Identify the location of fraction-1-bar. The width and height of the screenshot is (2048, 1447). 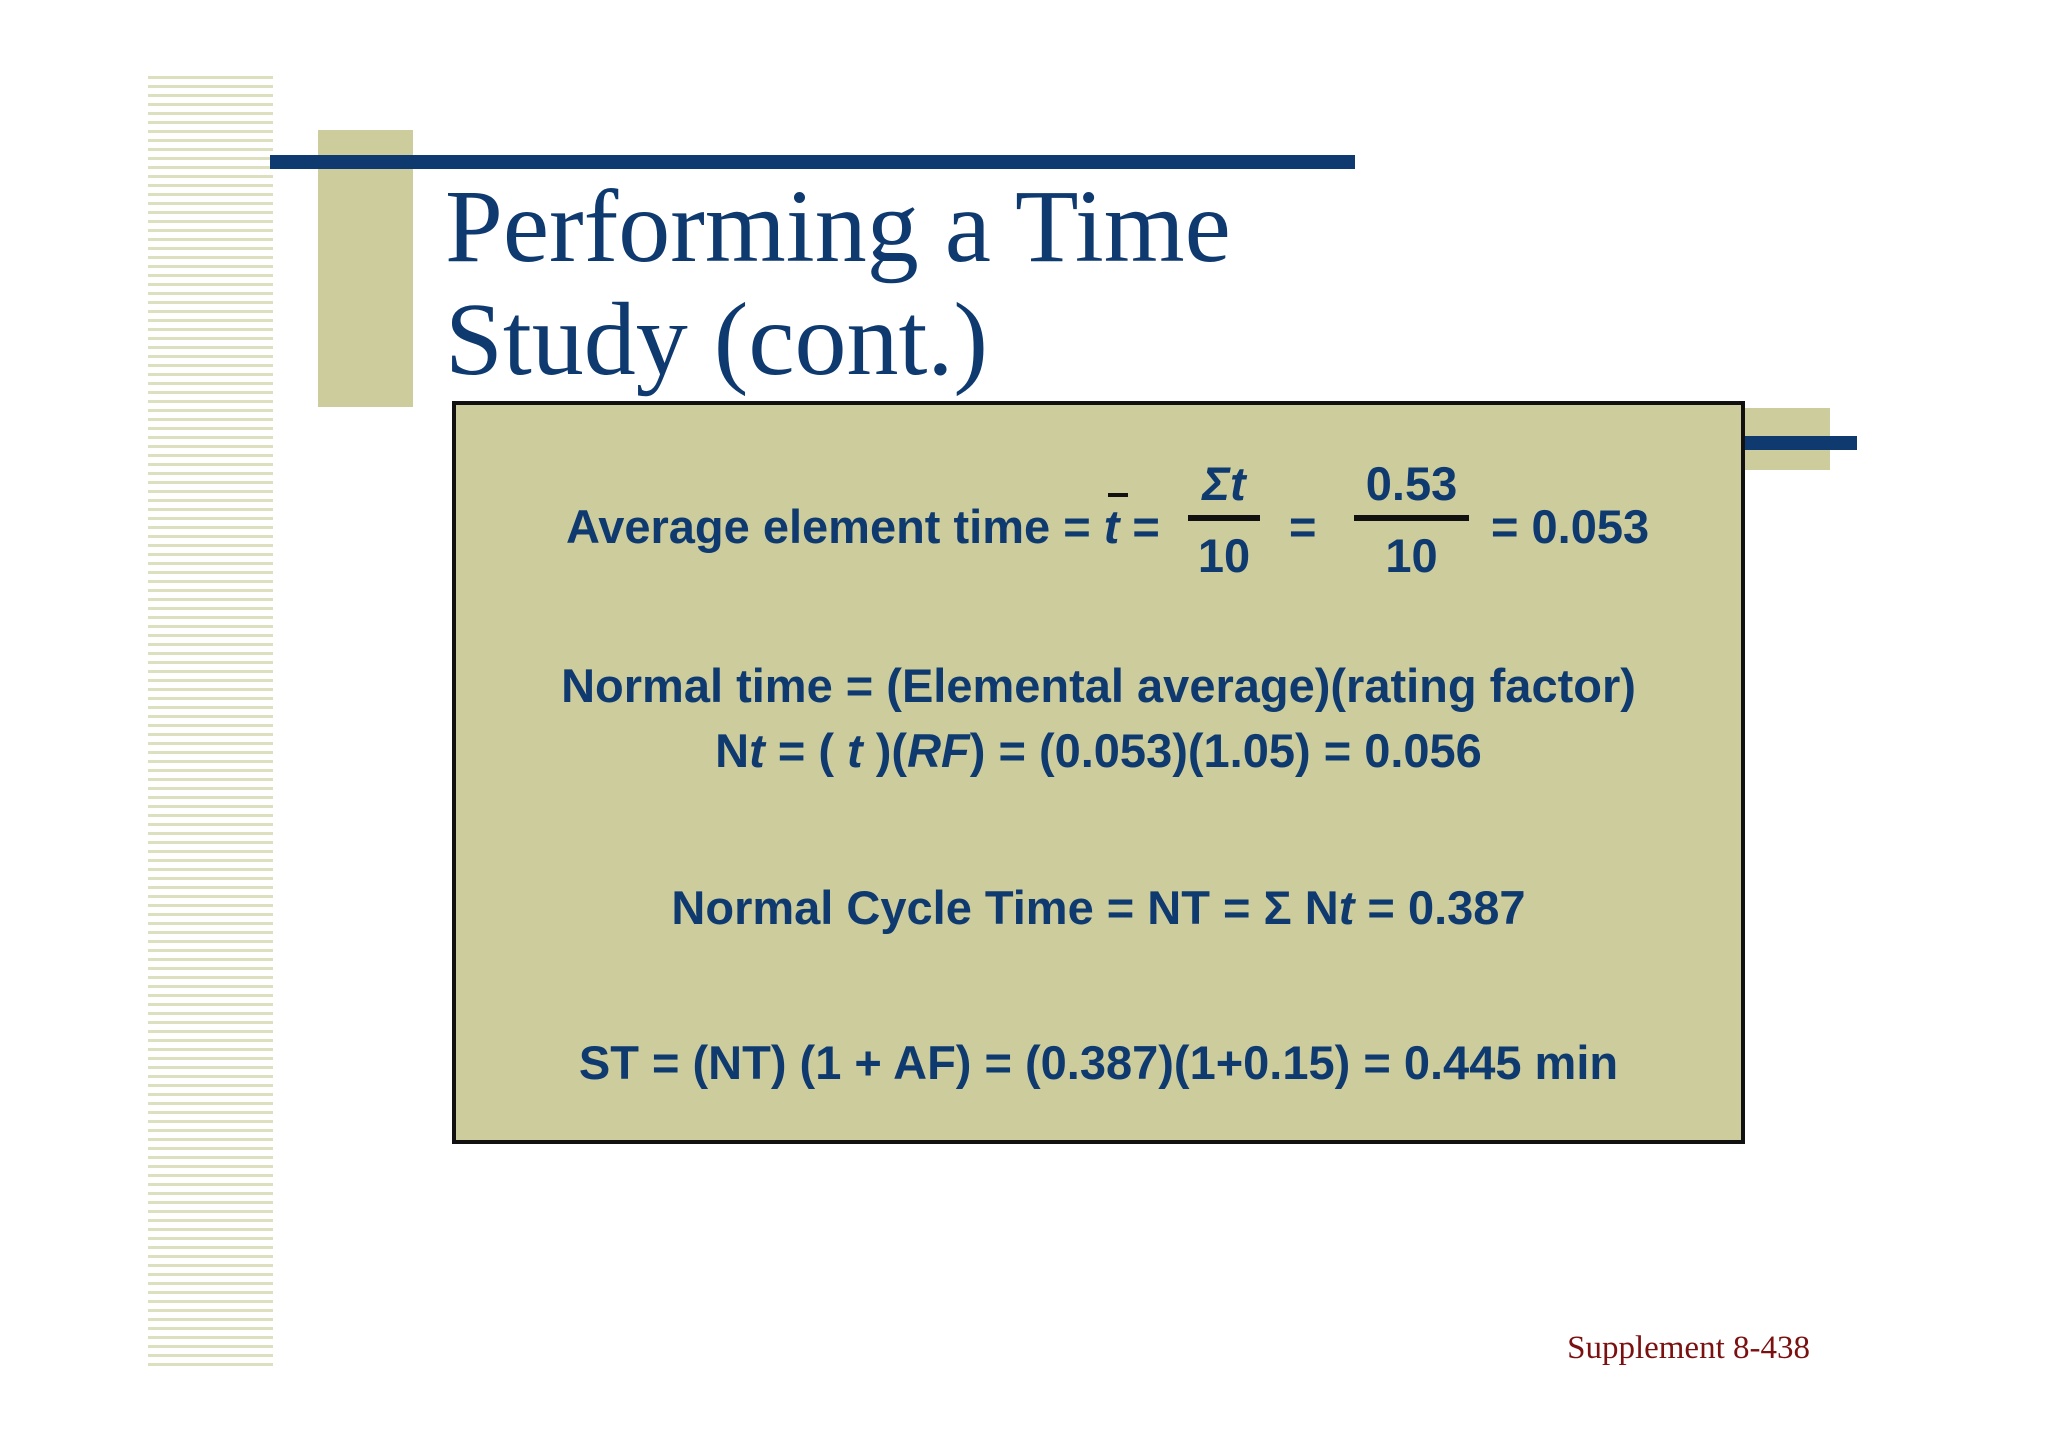
(1224, 518).